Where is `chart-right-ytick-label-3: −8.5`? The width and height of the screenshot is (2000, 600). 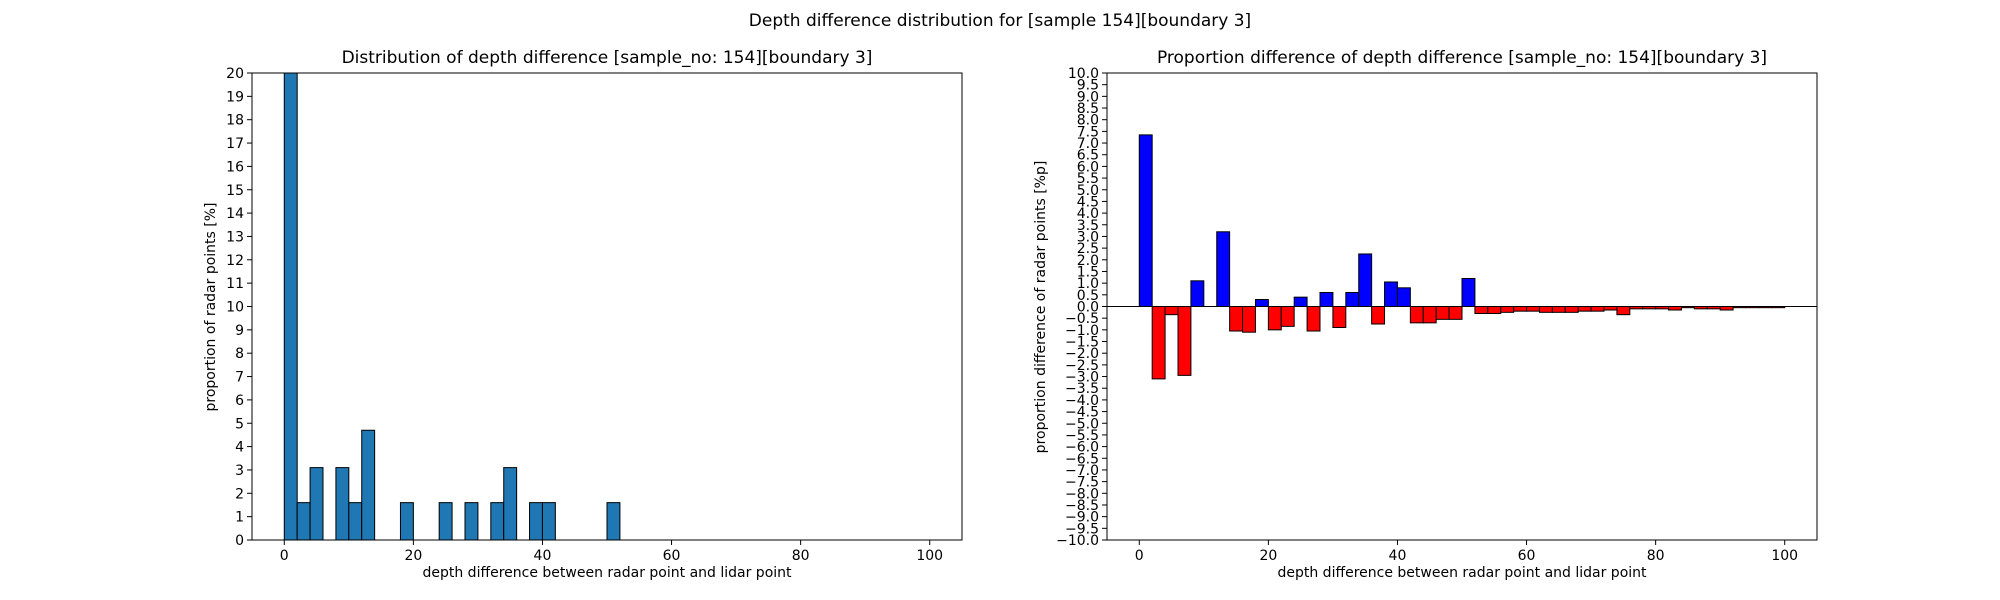
chart-right-ytick-label-3: −8.5 is located at coordinates (1082, 506).